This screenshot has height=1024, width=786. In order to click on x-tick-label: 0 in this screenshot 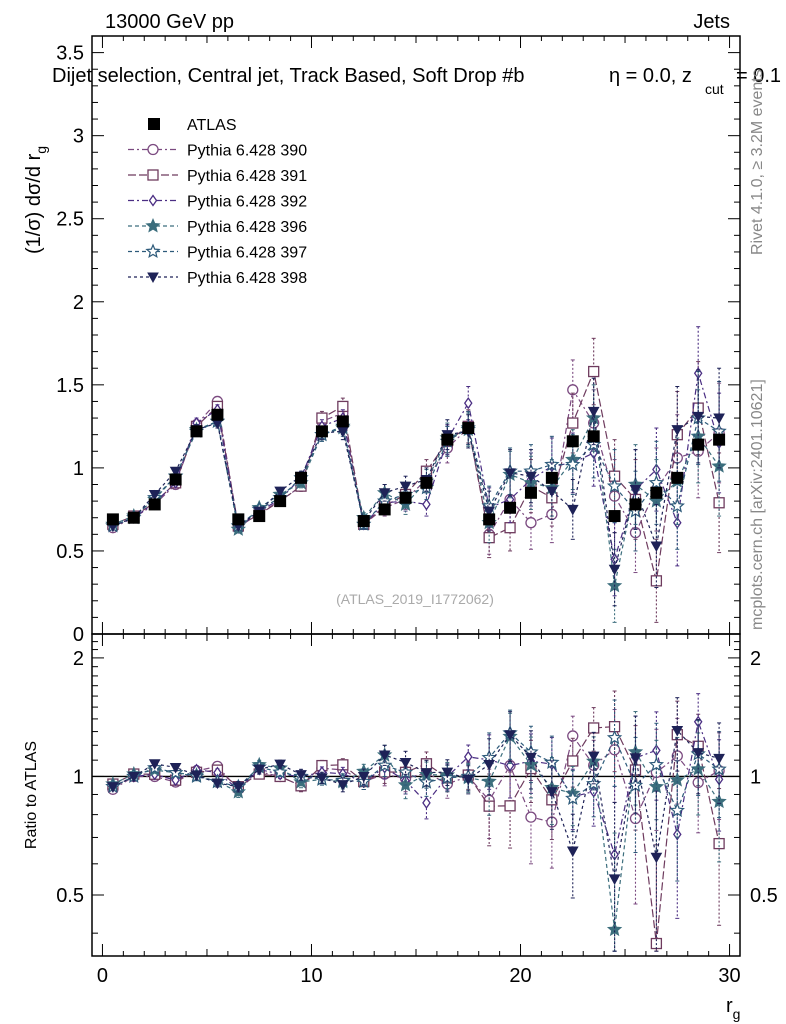, I will do `click(102, 976)`.